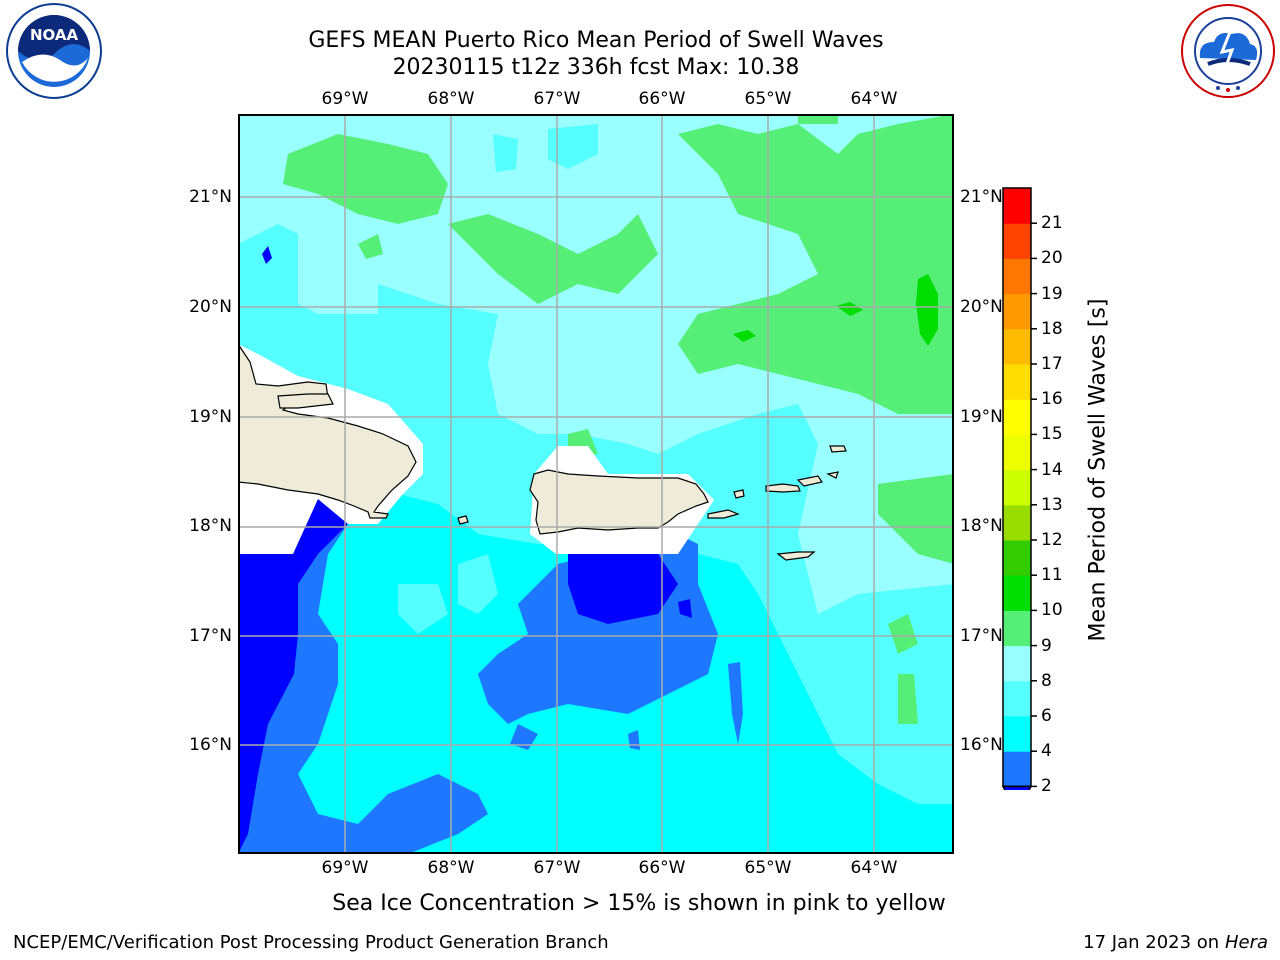  What do you see at coordinates (685, 608) in the screenshot?
I see `contour-fill-2-4-spot` at bounding box center [685, 608].